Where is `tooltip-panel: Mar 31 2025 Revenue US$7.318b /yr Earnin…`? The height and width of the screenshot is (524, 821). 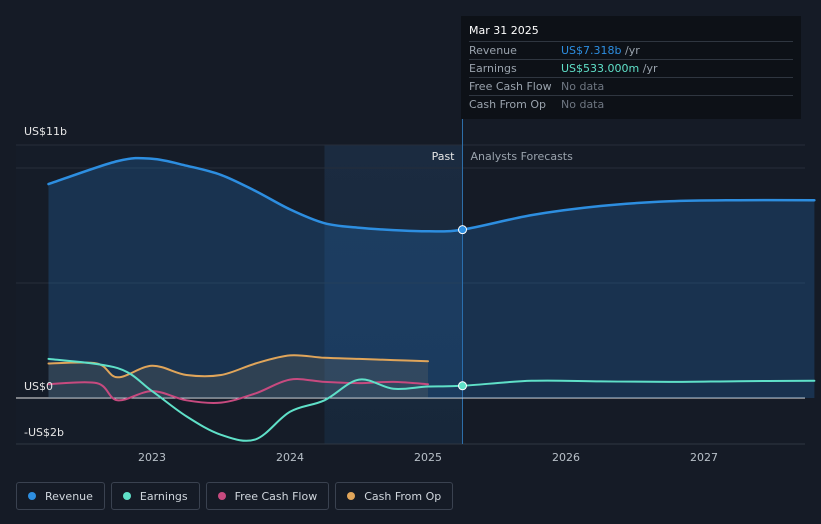
tooltip-panel: Mar 31 2025 Revenue US$7.318b /yr Earnin… is located at coordinates (631, 67).